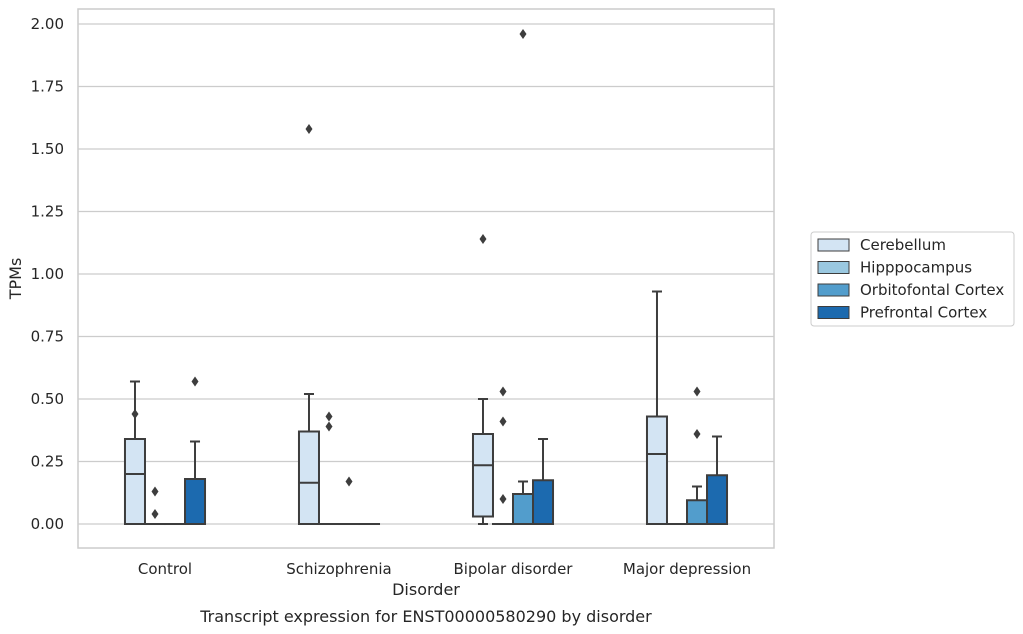  Describe the element at coordinates (47, 87) in the screenshot. I see `y-tick-label: 1.75` at that location.